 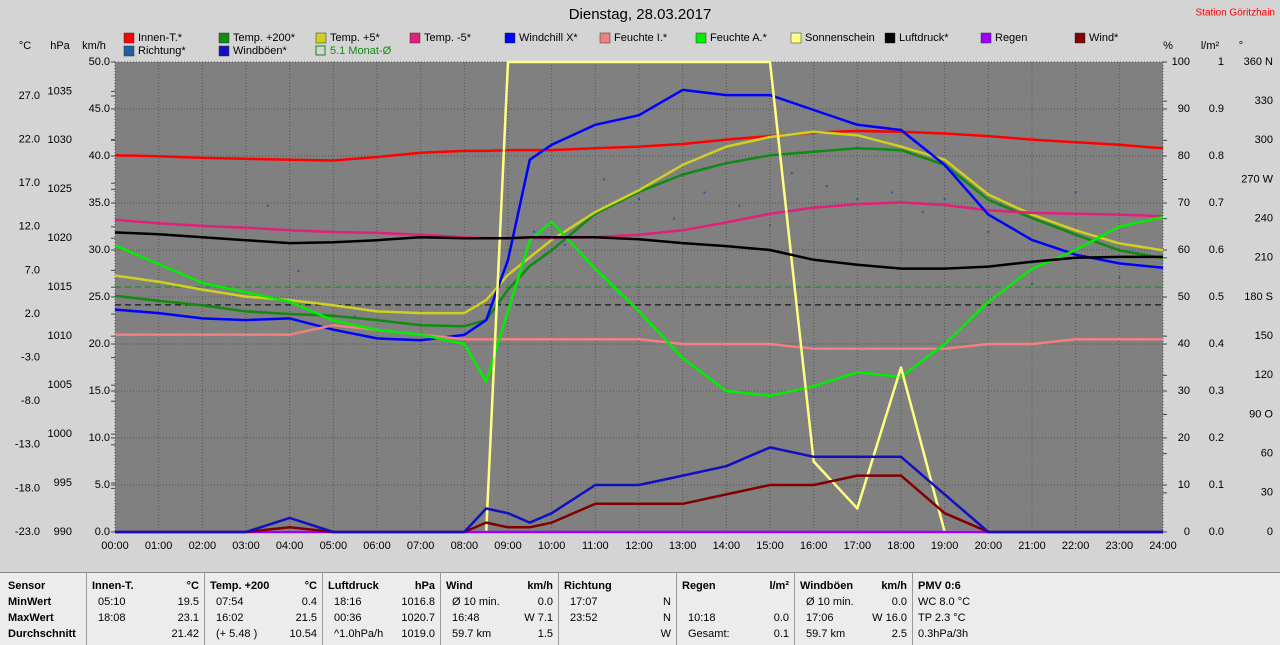 I want to click on table-cell: MinWert, so click(x=30, y=602).